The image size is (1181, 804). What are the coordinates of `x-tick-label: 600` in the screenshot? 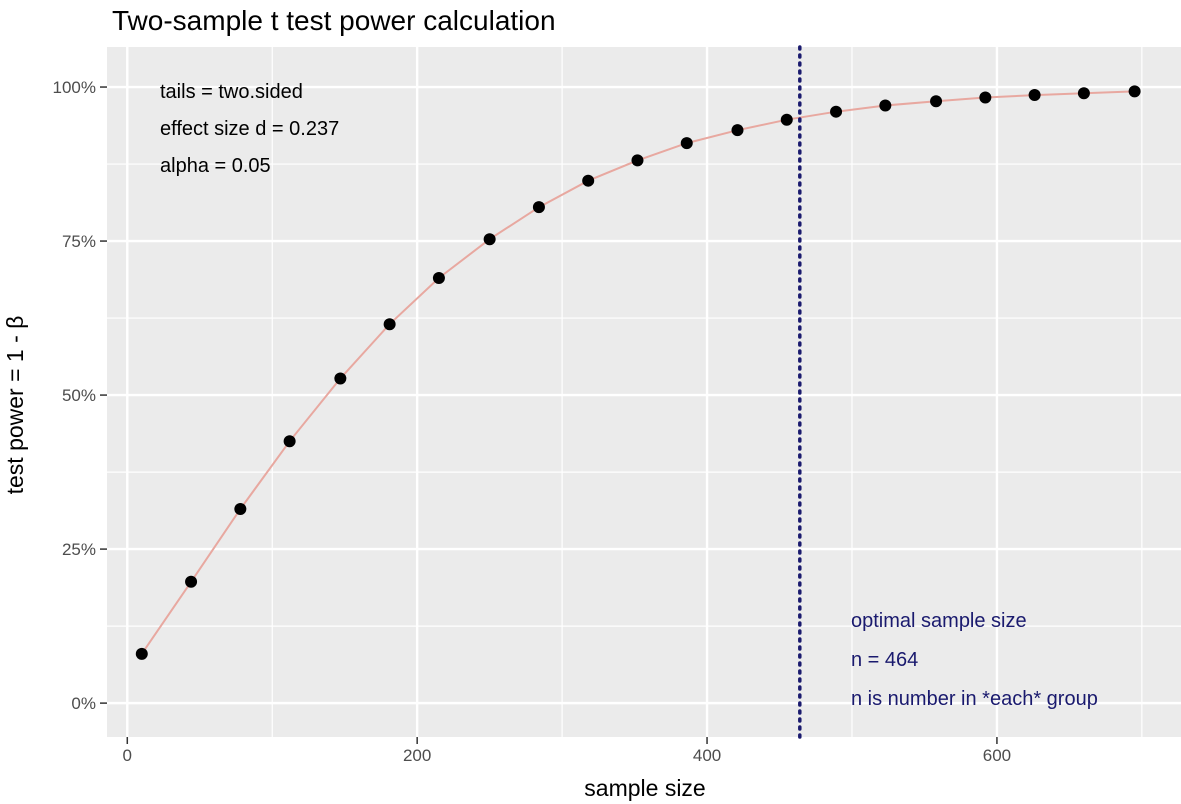 It's located at (997, 755).